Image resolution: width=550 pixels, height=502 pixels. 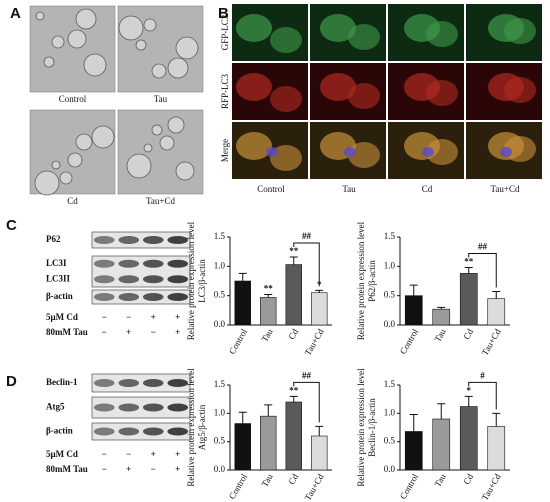 What do you see at coordinates (161, 99) in the screenshot?
I see `image-caption: Tau` at bounding box center [161, 99].